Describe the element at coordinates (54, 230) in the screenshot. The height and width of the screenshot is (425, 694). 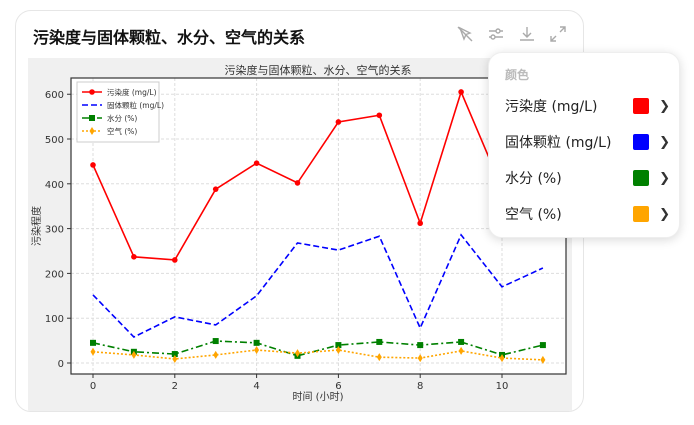
I see `y-tick-label: 300` at that location.